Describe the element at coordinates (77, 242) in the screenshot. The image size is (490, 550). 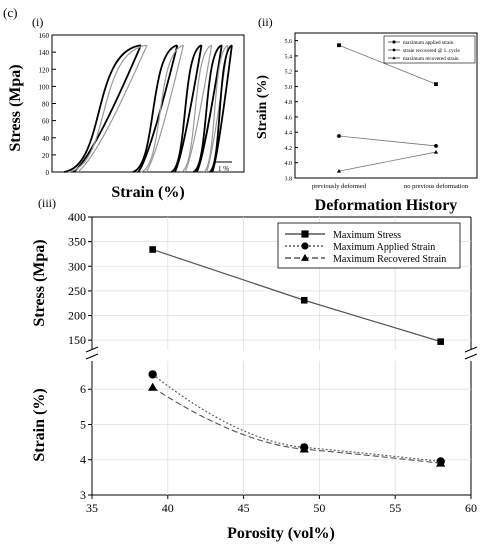
I see `panel-iii-ytick-label: 350` at that location.